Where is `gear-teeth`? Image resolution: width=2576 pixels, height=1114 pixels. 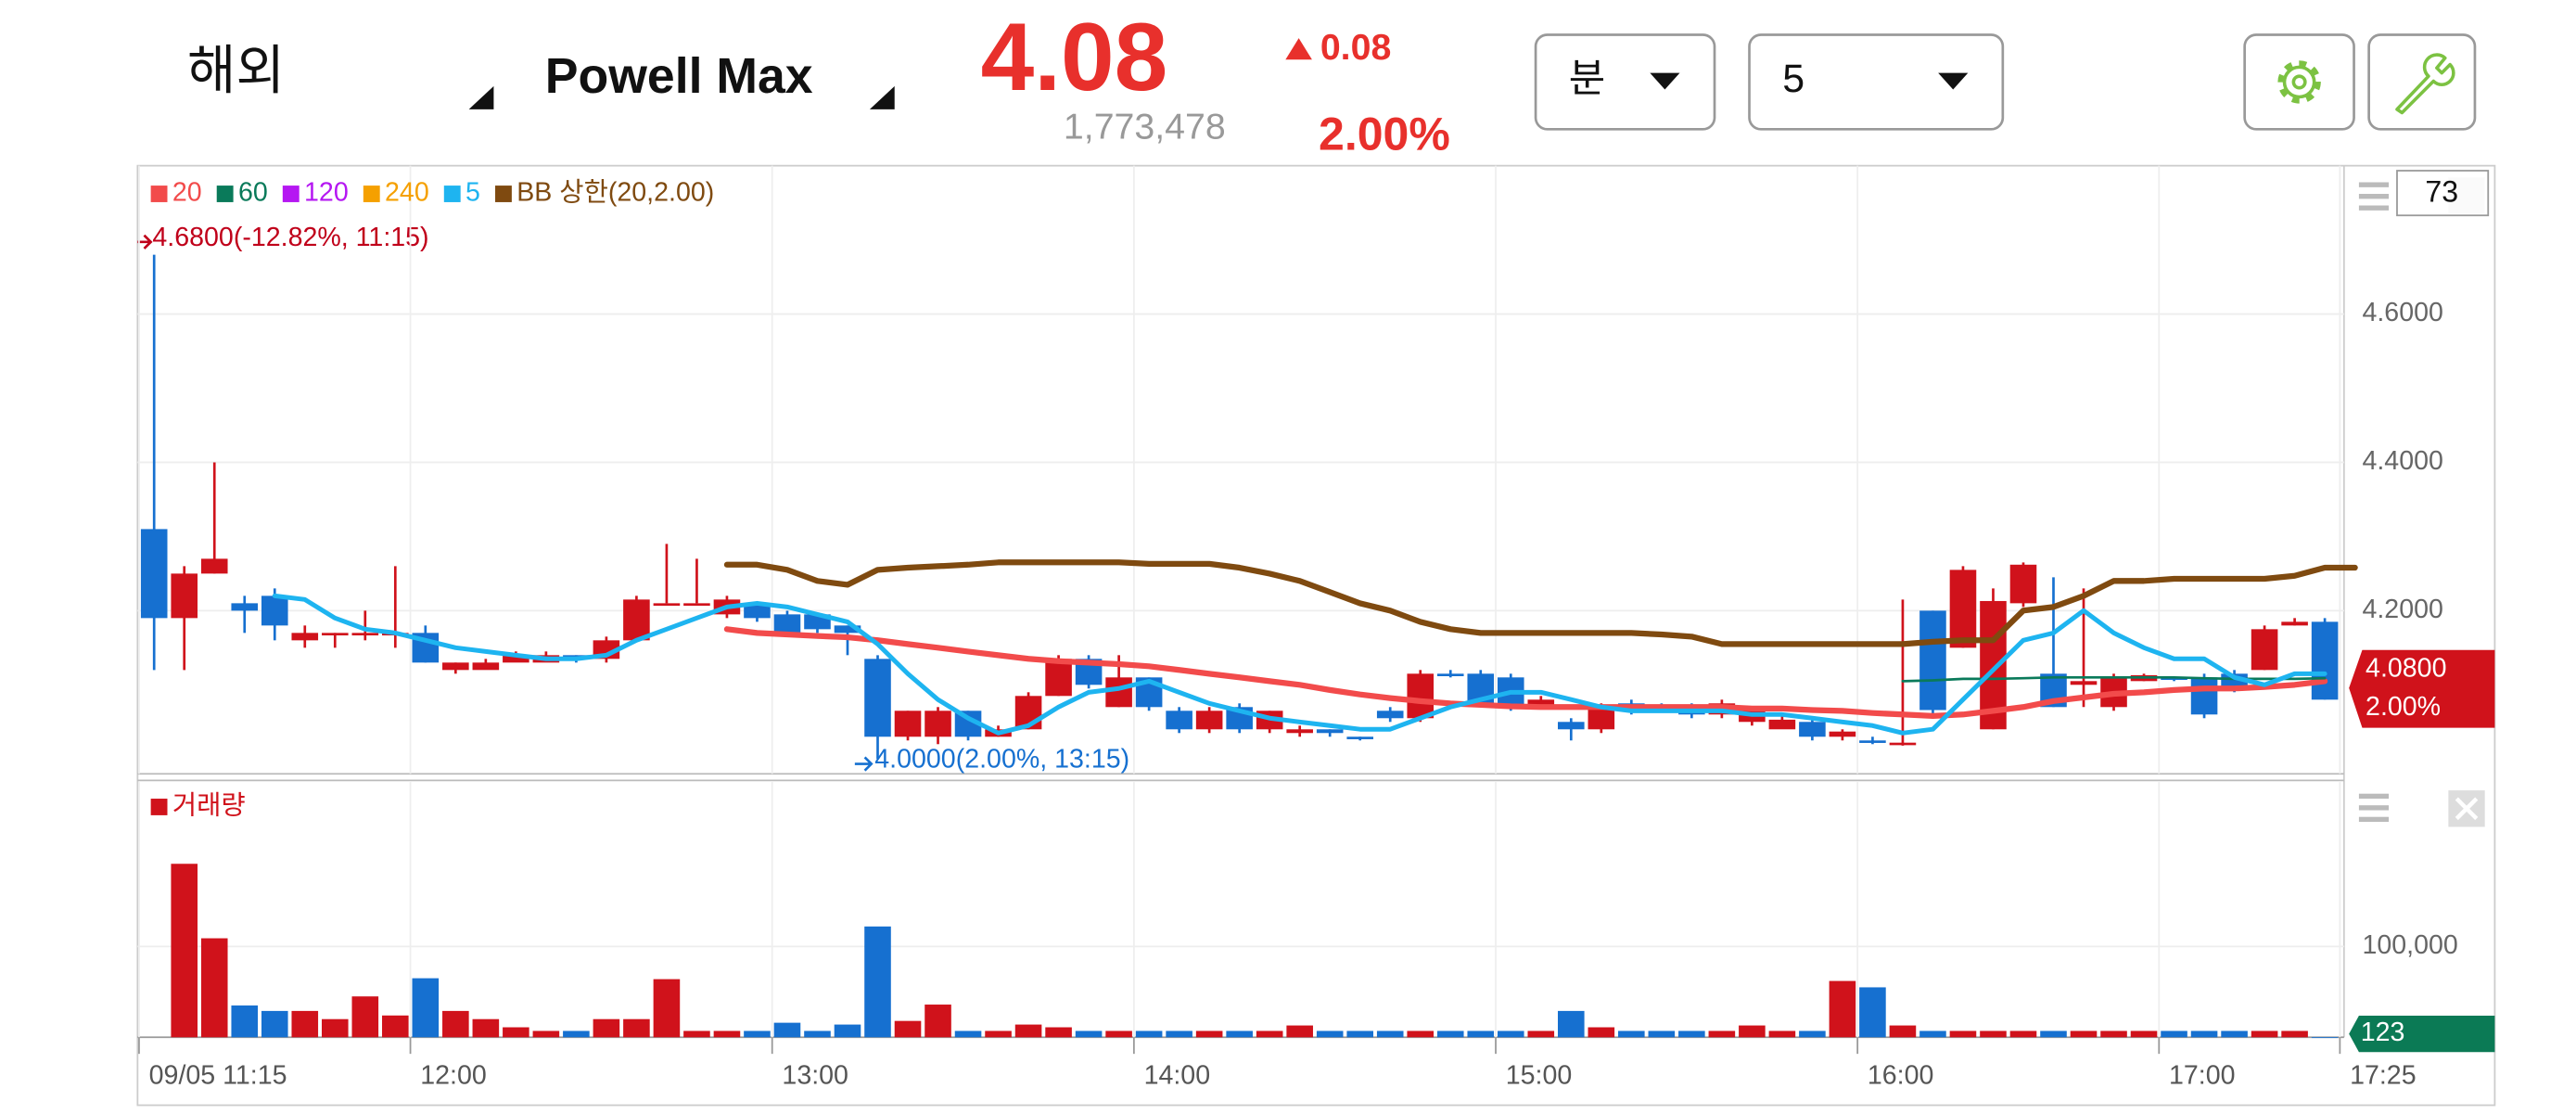 gear-teeth is located at coordinates (2299, 82).